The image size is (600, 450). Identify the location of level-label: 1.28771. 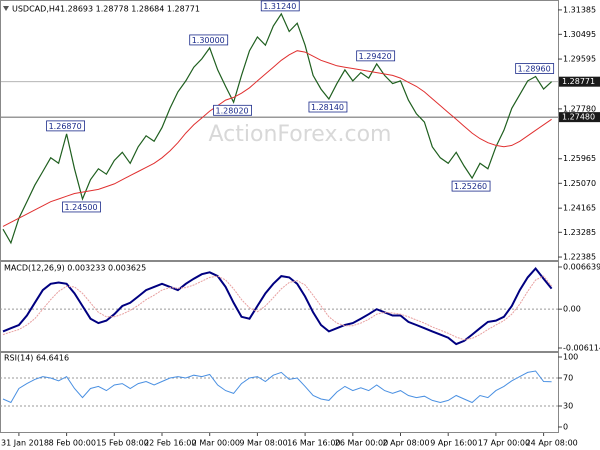
(578, 81).